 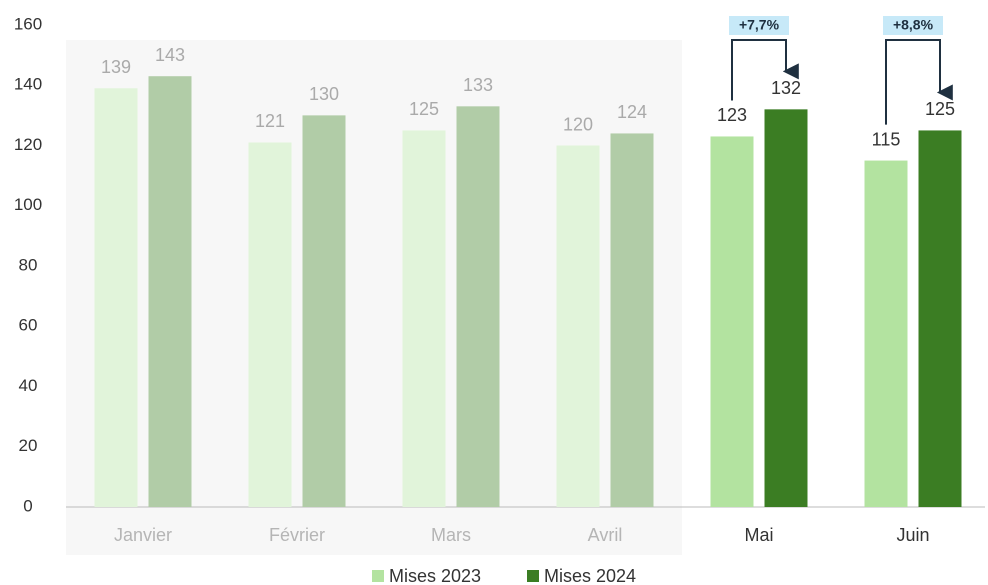 What do you see at coordinates (578, 124) in the screenshot?
I see `value-label: 120` at bounding box center [578, 124].